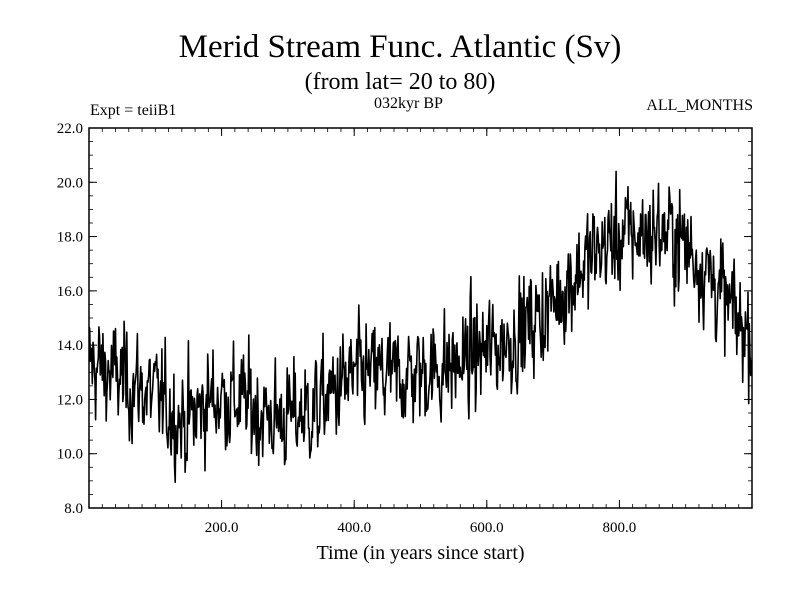  I want to click on y-tick-label: 14.0, so click(70, 346).